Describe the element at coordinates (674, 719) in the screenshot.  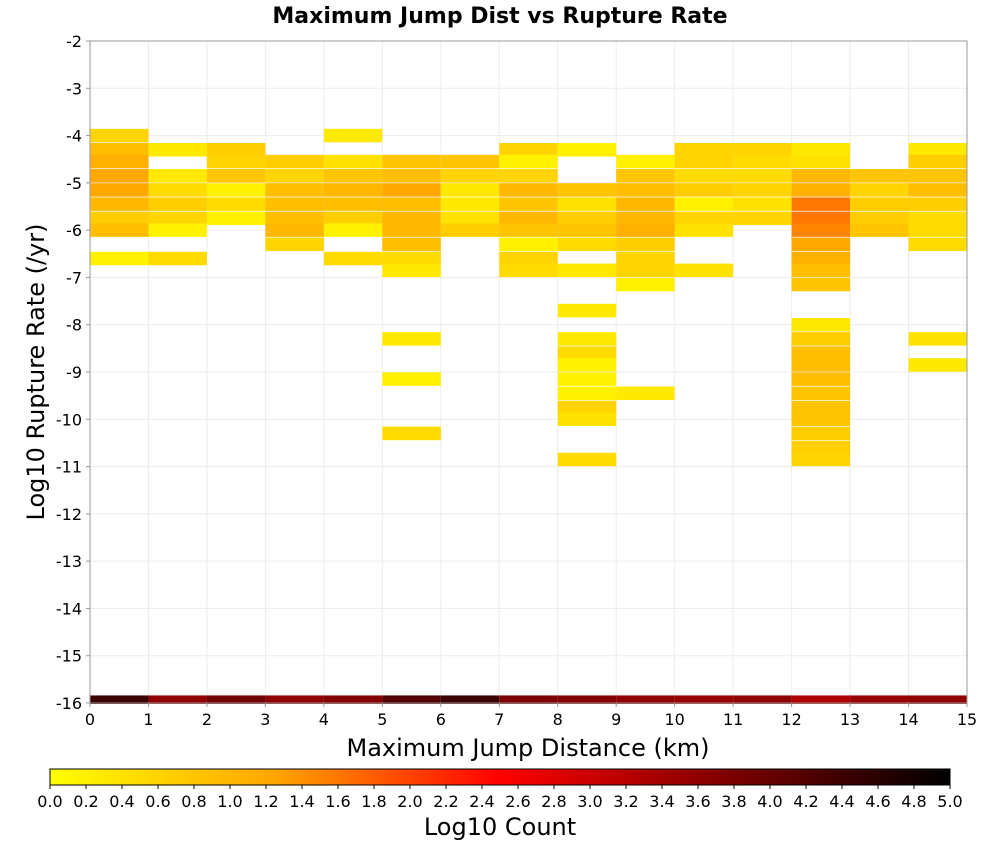
I see `x-tick-label: 10` at that location.